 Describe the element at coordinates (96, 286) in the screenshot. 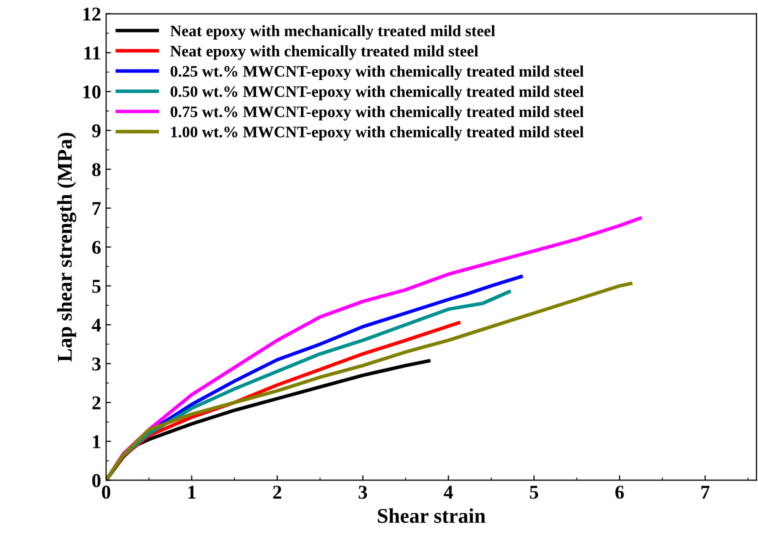

I see `y-tick-label: 5` at that location.